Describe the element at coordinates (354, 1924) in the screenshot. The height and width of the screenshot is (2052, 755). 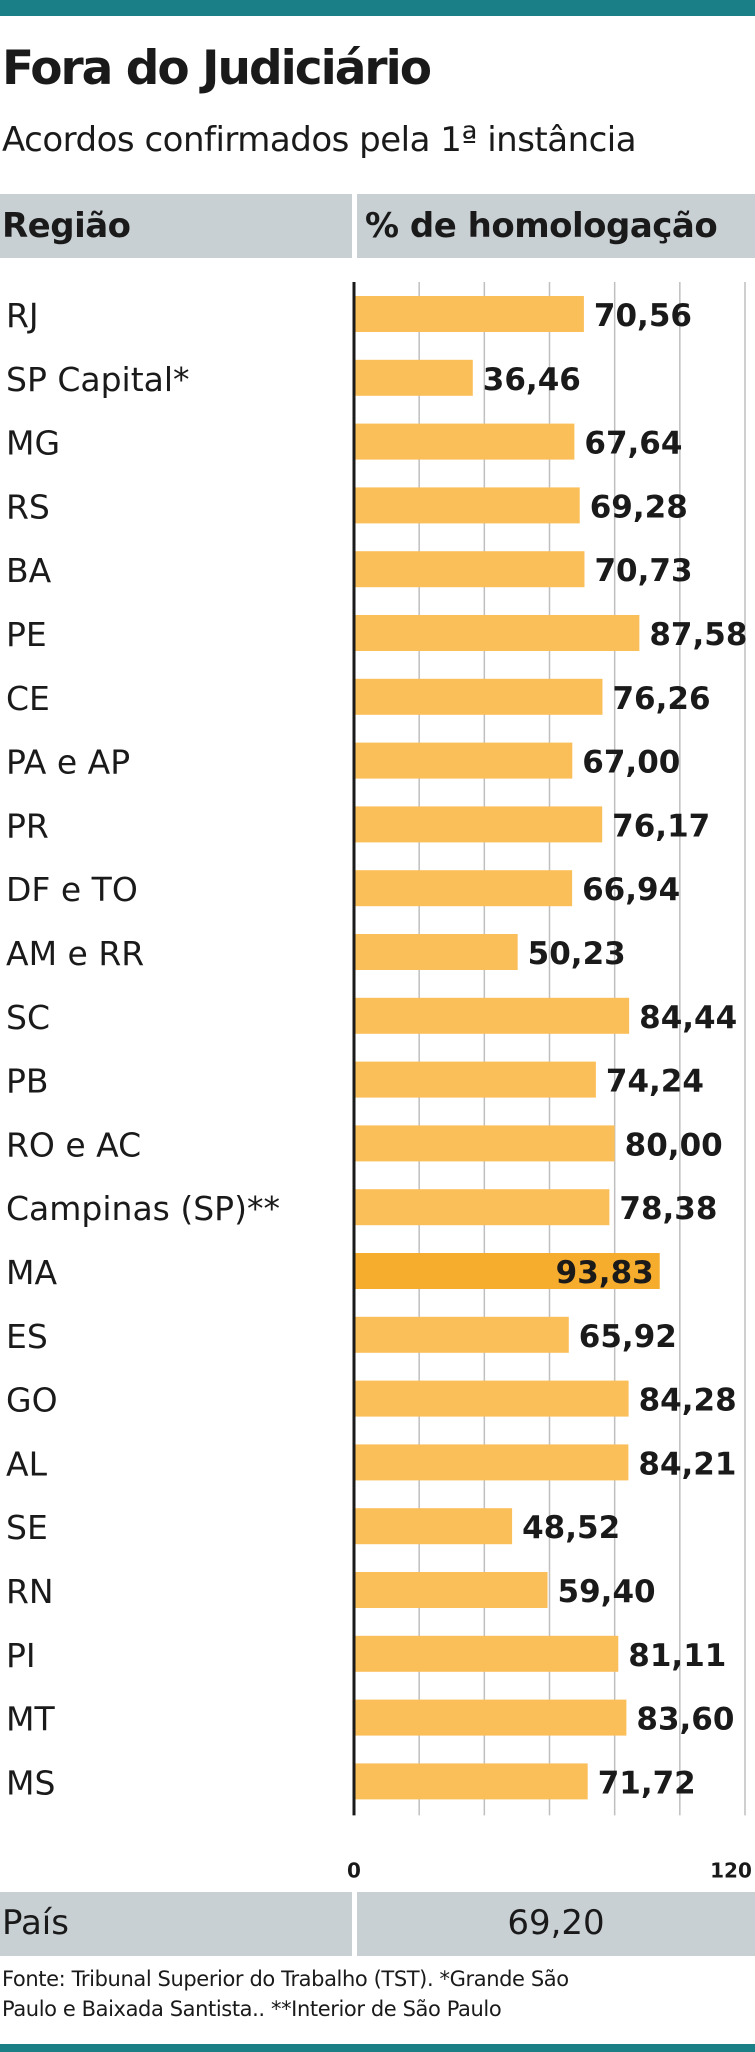
I see `country-summary-divider` at that location.